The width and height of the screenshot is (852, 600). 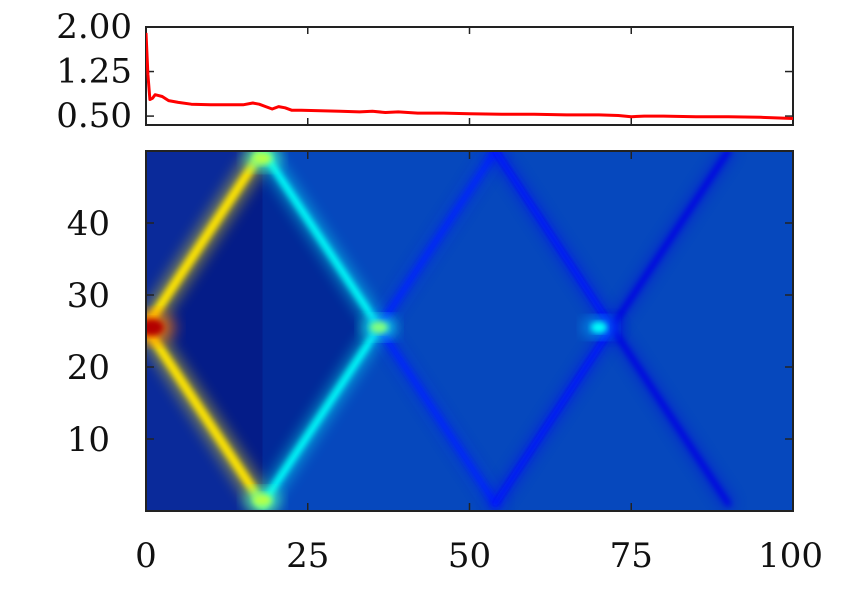 I want to click on heatmap-x-tick-label: 25, so click(x=307, y=556).